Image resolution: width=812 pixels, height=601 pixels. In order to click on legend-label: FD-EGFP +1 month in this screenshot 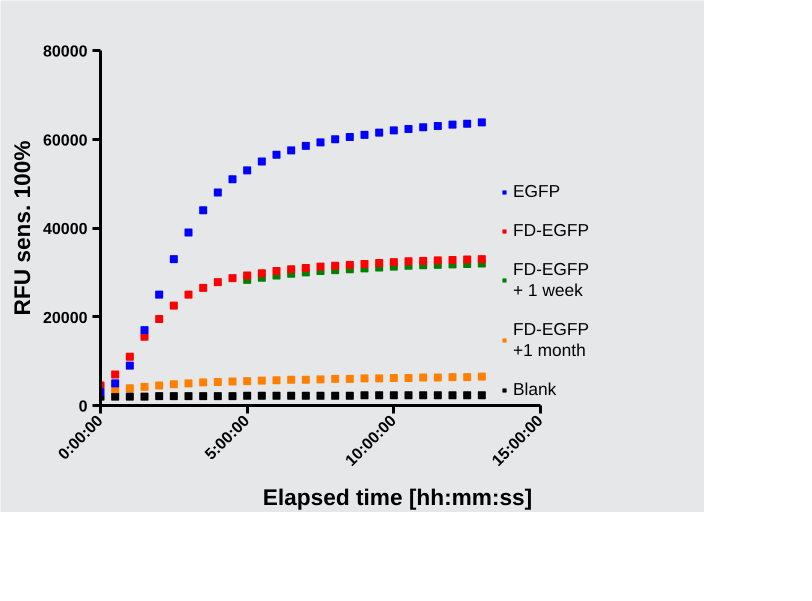, I will do `click(551, 340)`.